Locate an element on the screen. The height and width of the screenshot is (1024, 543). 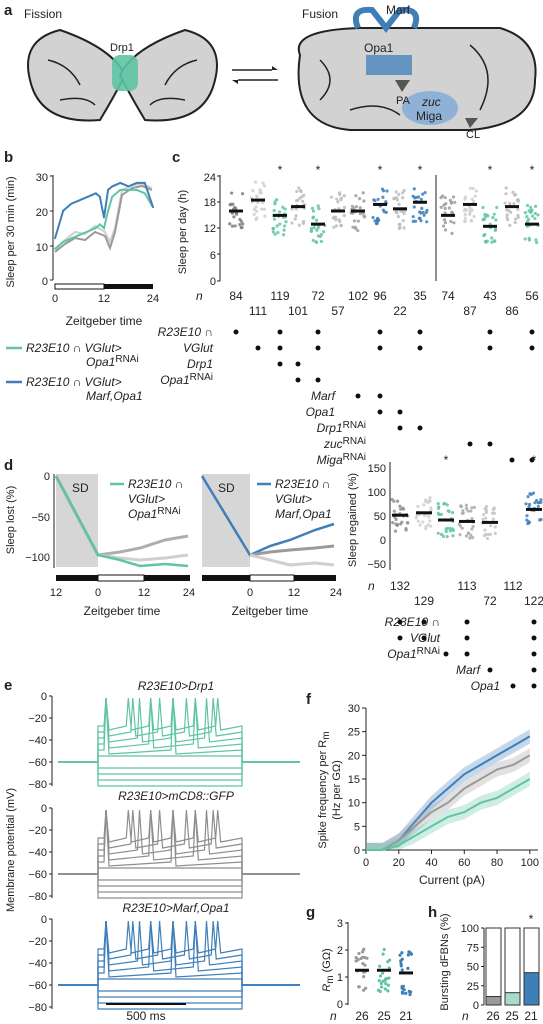
opa1-label: Opa1 is located at coordinates (379, 48).